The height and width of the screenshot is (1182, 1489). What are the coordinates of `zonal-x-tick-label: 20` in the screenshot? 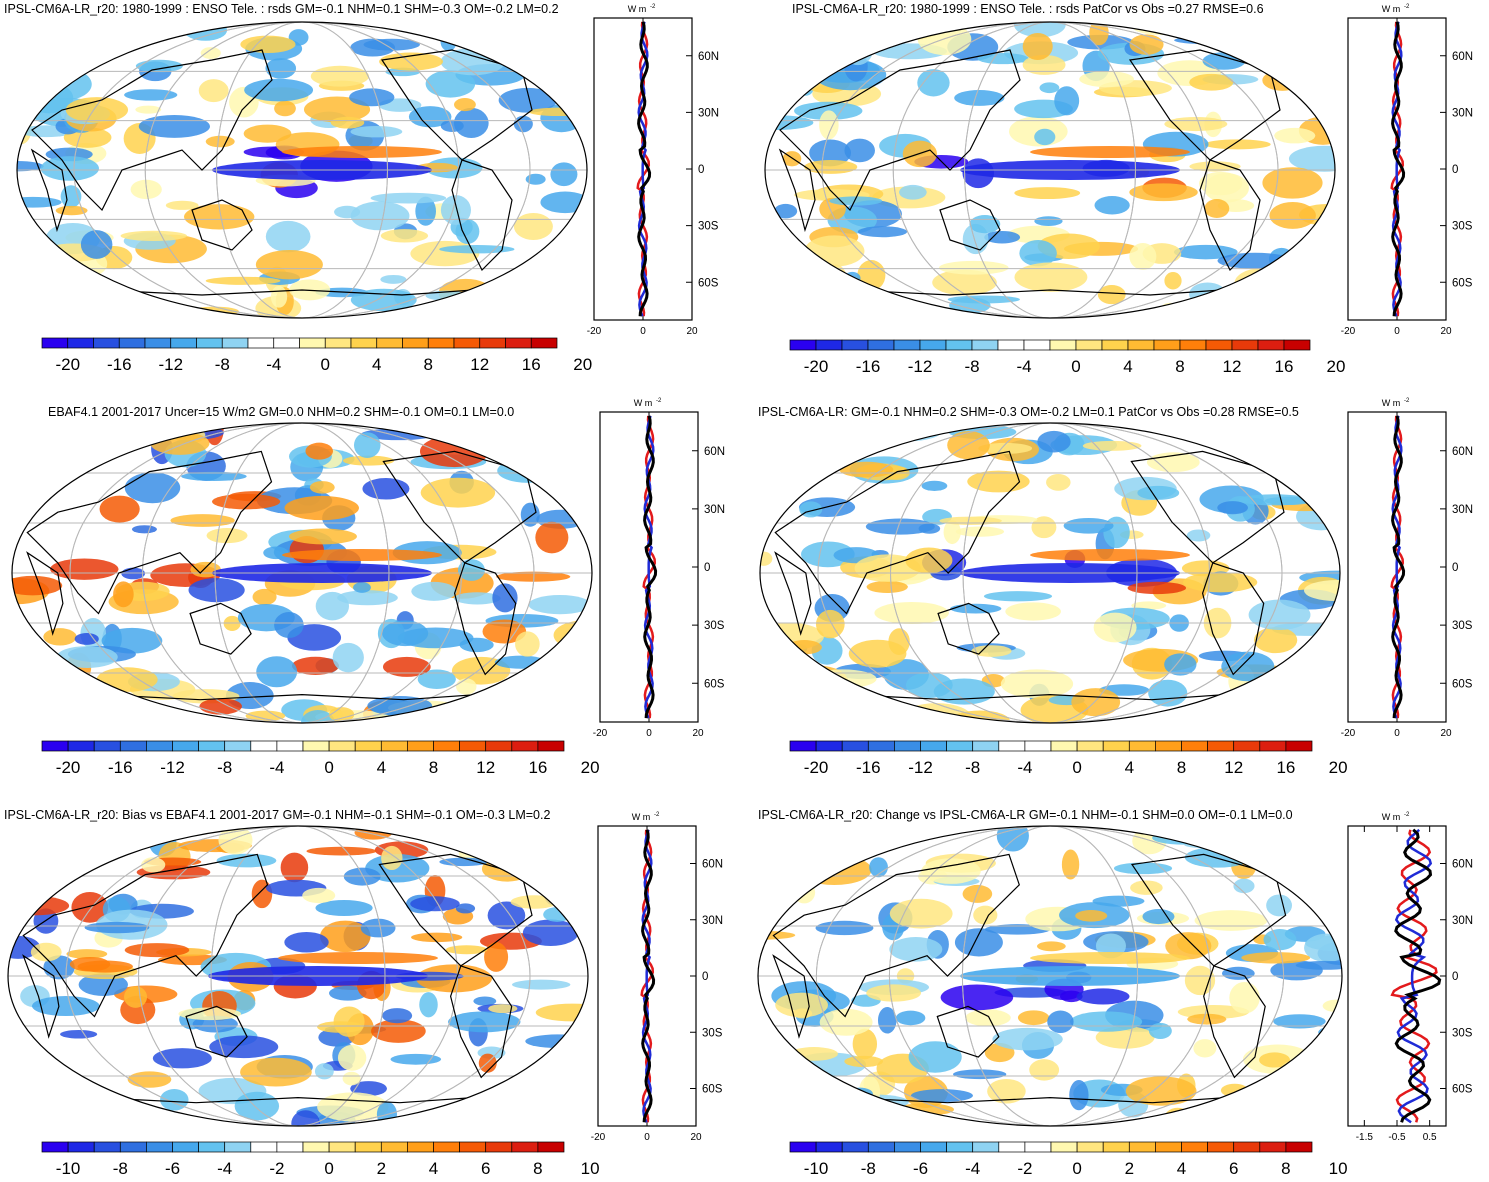 It's located at (698, 733).